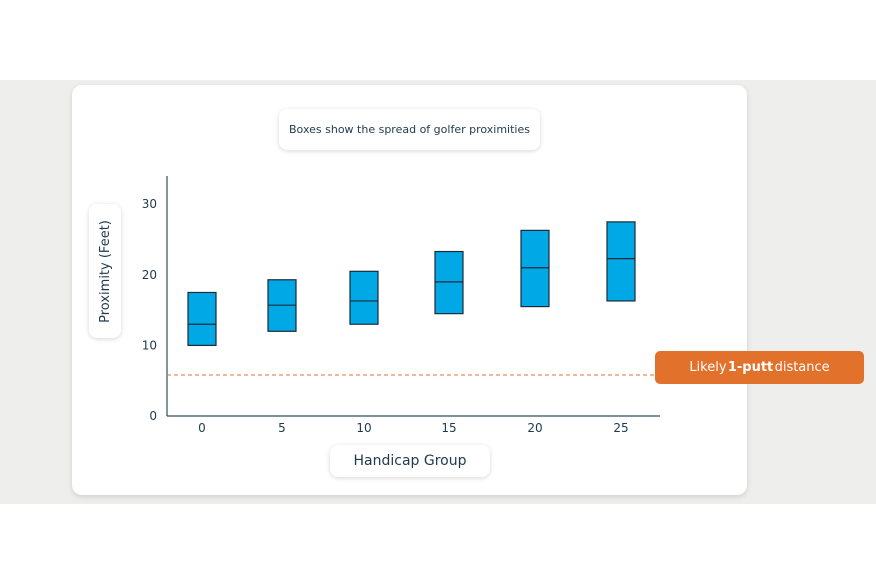 The height and width of the screenshot is (584, 876). I want to click on callout-prefix: Likely, so click(708, 367).